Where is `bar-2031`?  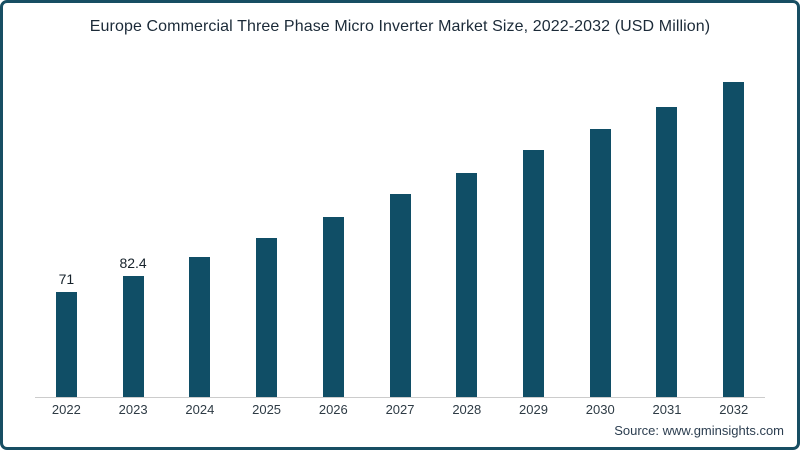 bar-2031 is located at coordinates (667, 252).